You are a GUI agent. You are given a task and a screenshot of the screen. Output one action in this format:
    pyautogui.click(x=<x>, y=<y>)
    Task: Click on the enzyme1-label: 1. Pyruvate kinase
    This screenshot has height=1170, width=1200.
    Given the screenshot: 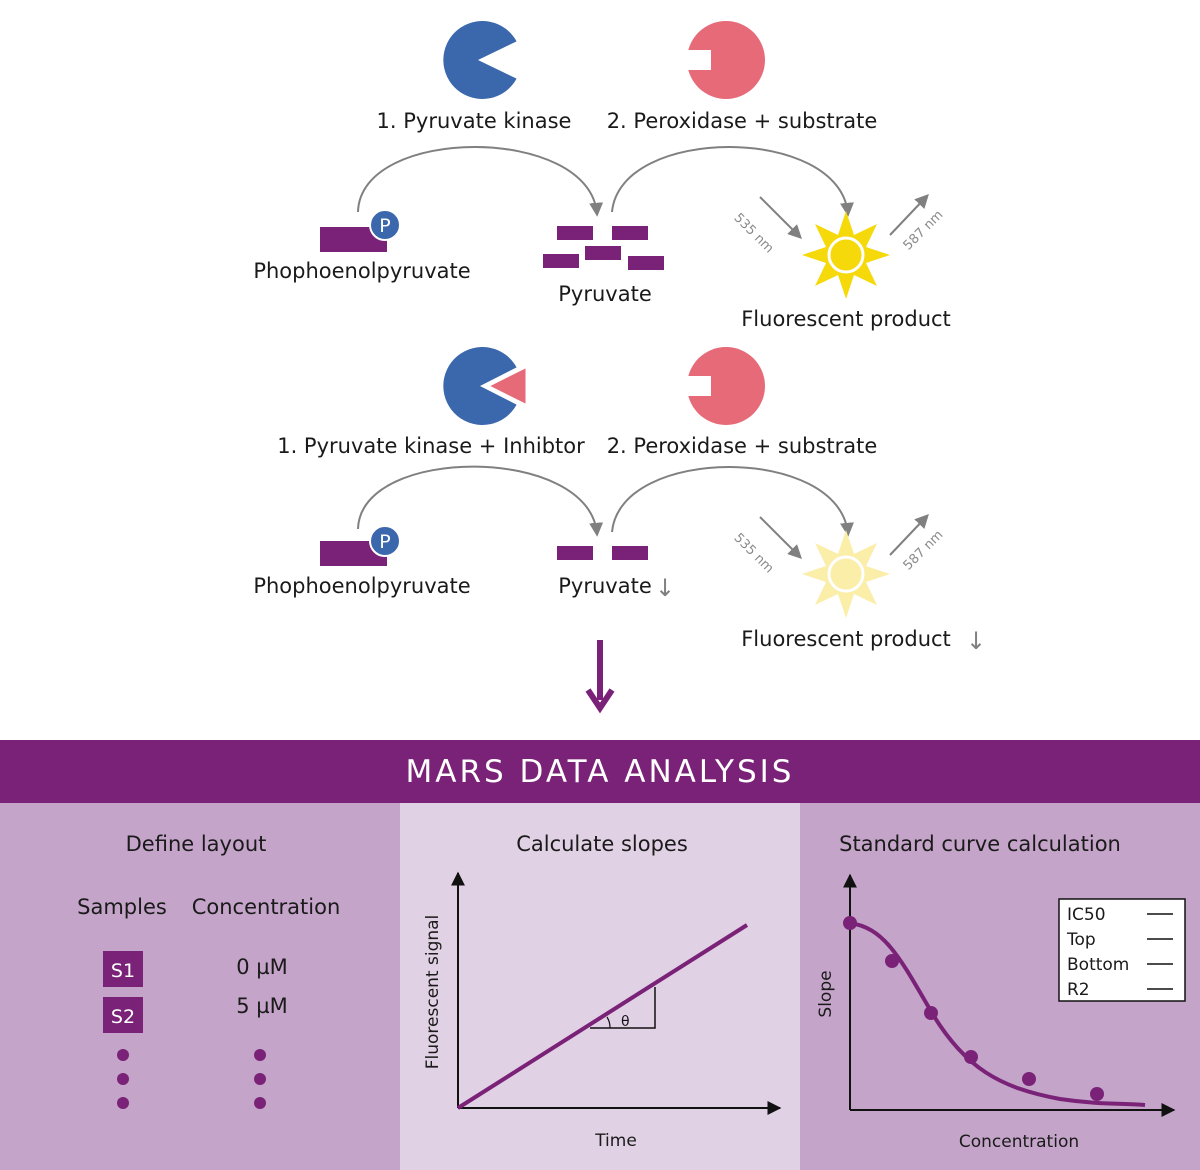 What is the action you would take?
    pyautogui.click(x=474, y=121)
    